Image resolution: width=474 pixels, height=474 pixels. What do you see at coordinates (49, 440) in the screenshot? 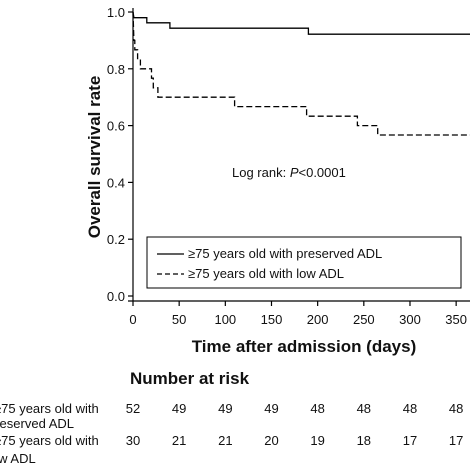
I see `risk-row-2-label-line1: ≥75 years old with` at bounding box center [49, 440].